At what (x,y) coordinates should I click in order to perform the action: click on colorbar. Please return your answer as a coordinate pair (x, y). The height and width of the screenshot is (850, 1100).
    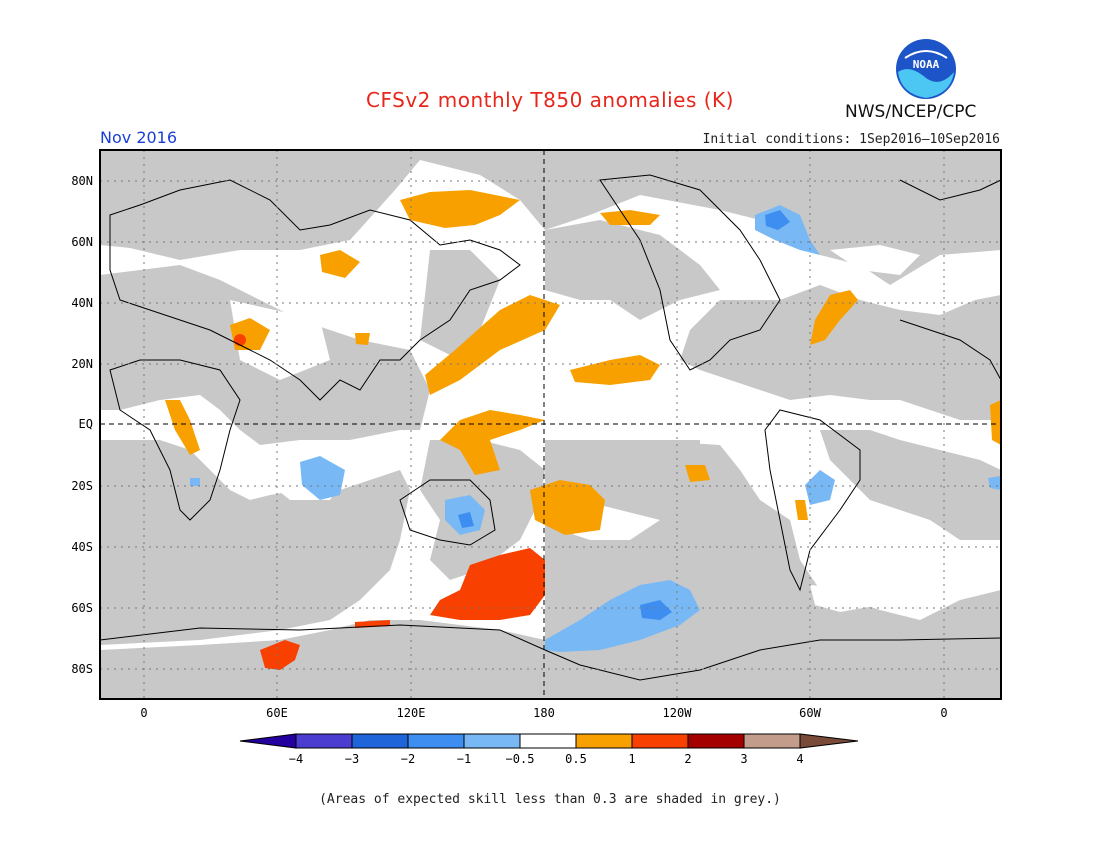
    Looking at the image, I should click on (549, 741).